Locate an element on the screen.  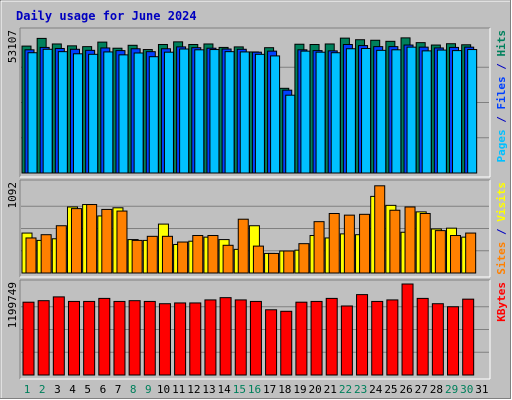
x-tick-label-day-13: 13 is located at coordinates (208, 389).